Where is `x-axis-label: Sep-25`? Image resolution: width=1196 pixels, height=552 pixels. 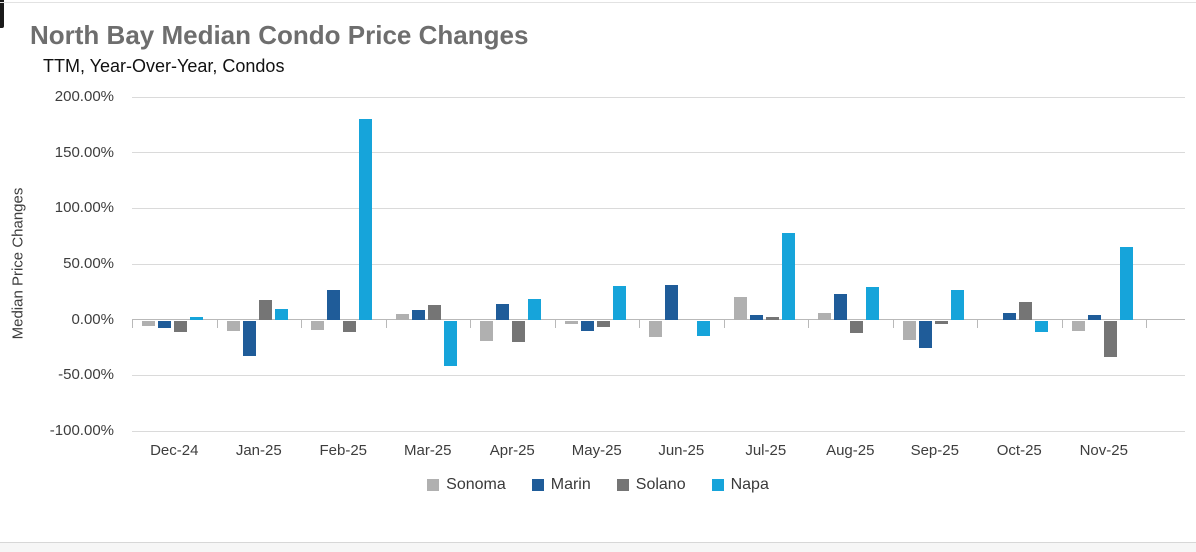
x-axis-label: Sep-25 is located at coordinates (934, 450).